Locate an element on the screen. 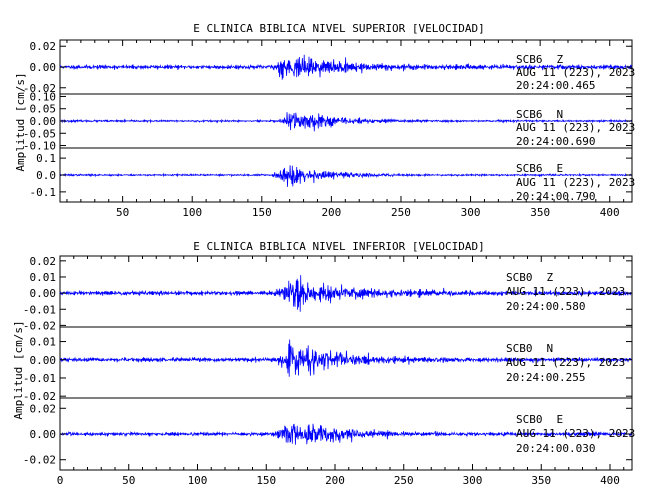 This screenshot has width=650, height=500. time-label: 20:24:00.030 is located at coordinates (555, 448).